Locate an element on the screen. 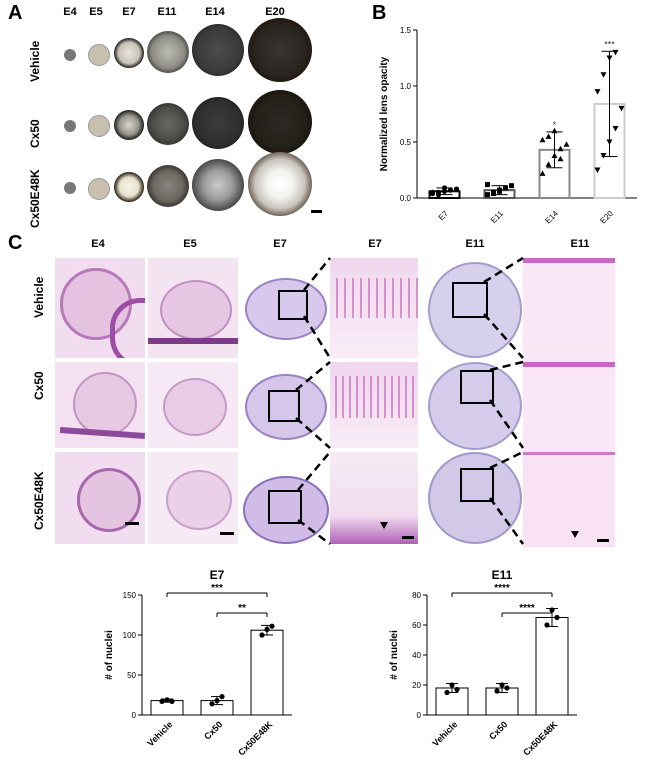 This screenshot has height=772, width=656. panel-letter-b: B is located at coordinates (379, 13).